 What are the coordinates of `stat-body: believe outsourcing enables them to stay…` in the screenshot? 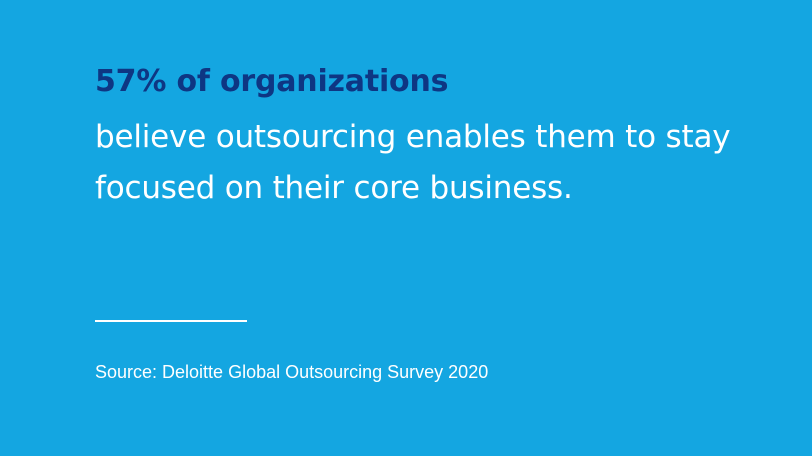 It's located at (413, 162).